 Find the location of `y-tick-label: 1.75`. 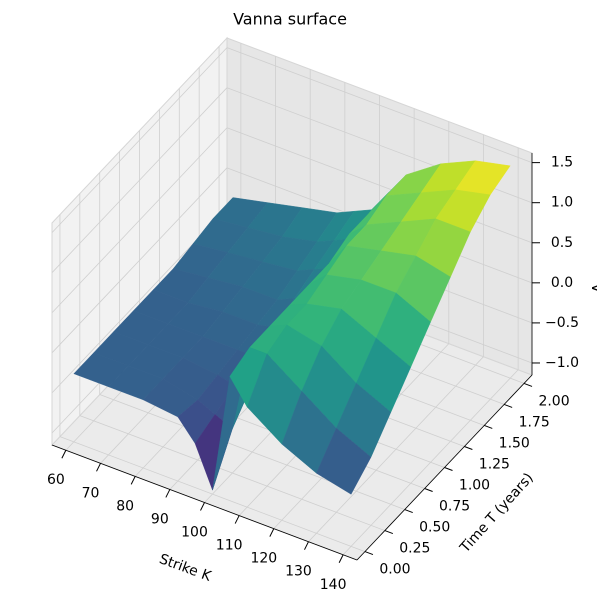

y-tick-label: 1.75 is located at coordinates (534, 422).